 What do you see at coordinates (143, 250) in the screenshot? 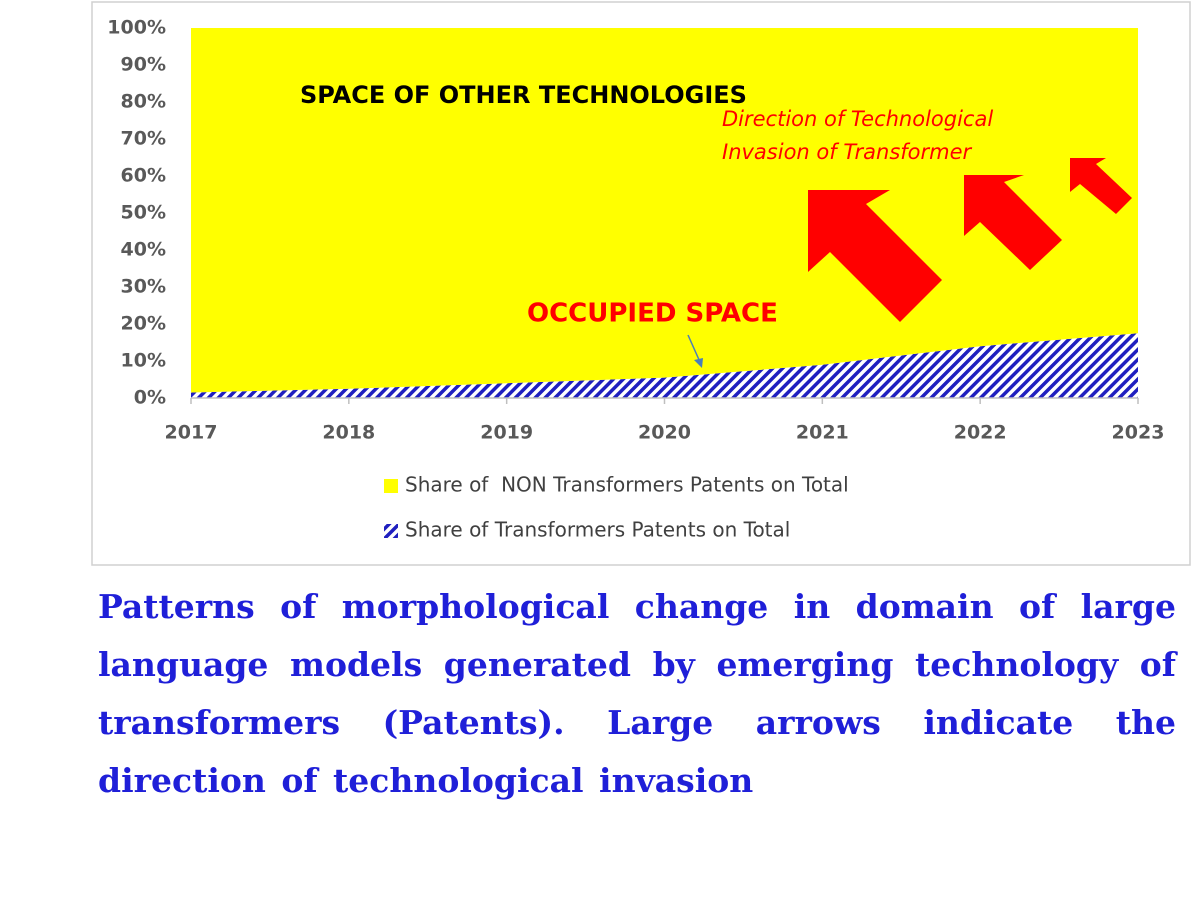
I see `y-tick-label: 40%` at bounding box center [143, 250].